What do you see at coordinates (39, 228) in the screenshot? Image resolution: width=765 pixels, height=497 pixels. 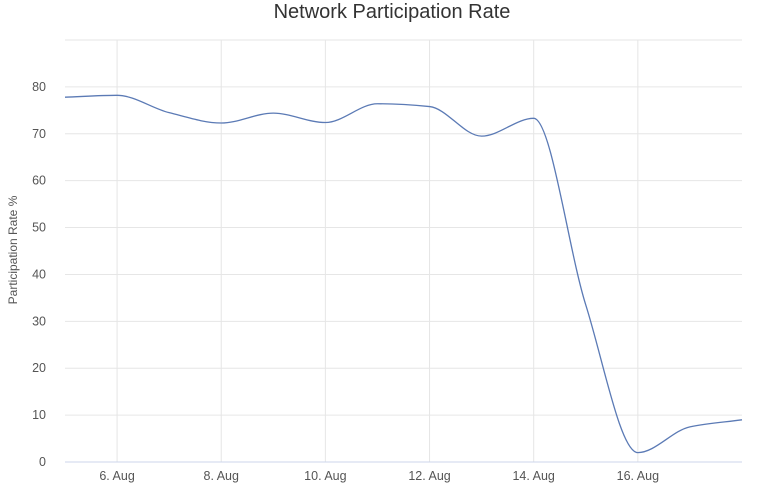 I see `y-tick-label: 50` at bounding box center [39, 228].